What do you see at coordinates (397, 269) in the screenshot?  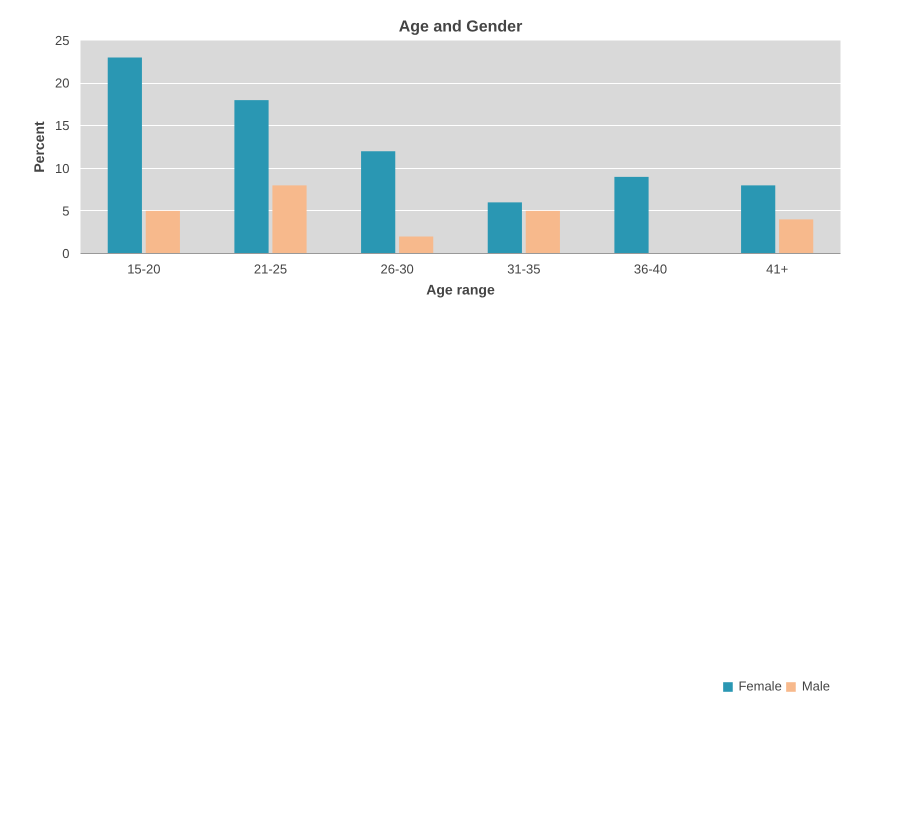 I see `x-tick-label: 26-30` at bounding box center [397, 269].